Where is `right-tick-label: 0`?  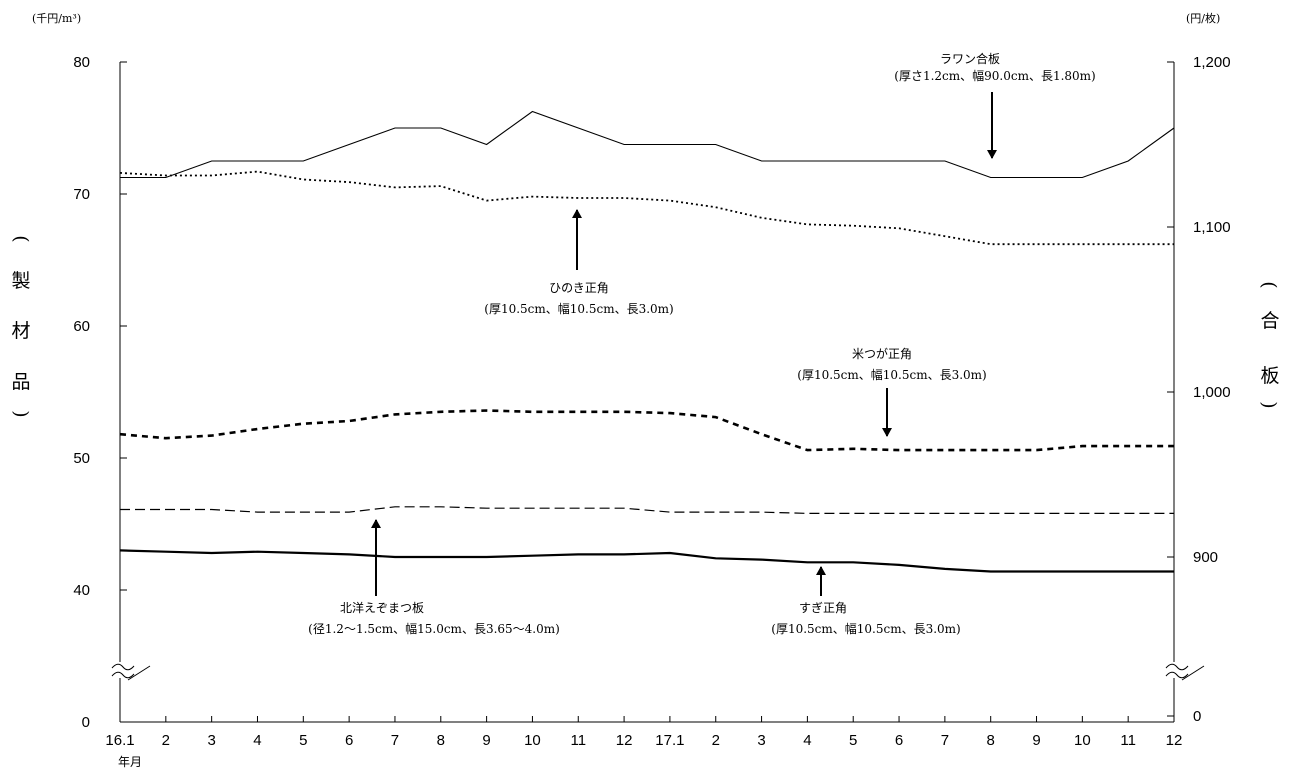 right-tick-label: 0 is located at coordinates (1197, 716).